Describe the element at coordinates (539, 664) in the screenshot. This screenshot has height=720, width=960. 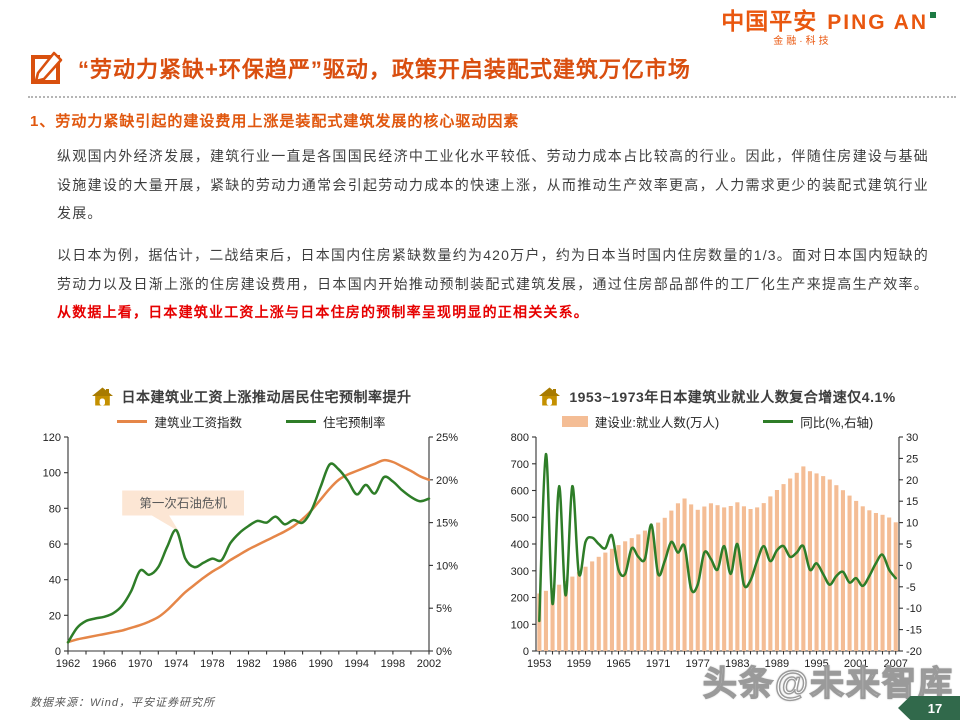
I see `svg-text: 1953` at that location.